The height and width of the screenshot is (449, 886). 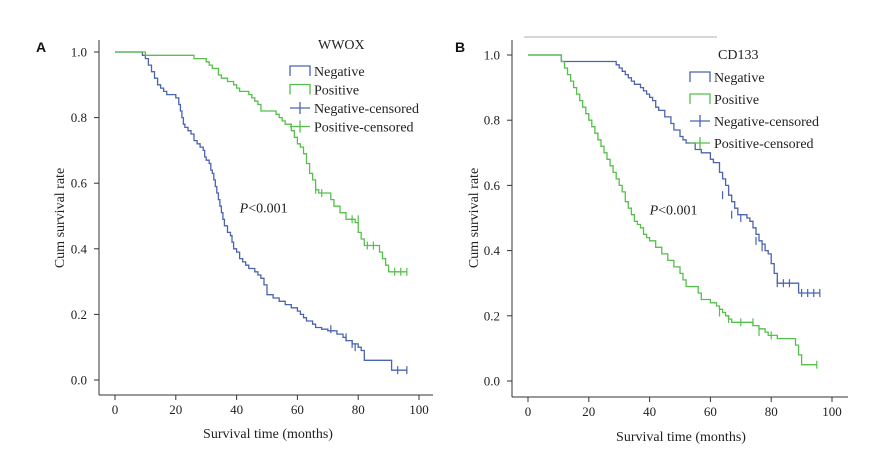 What do you see at coordinates (460, 47) in the screenshot?
I see `panel-letter: B` at bounding box center [460, 47].